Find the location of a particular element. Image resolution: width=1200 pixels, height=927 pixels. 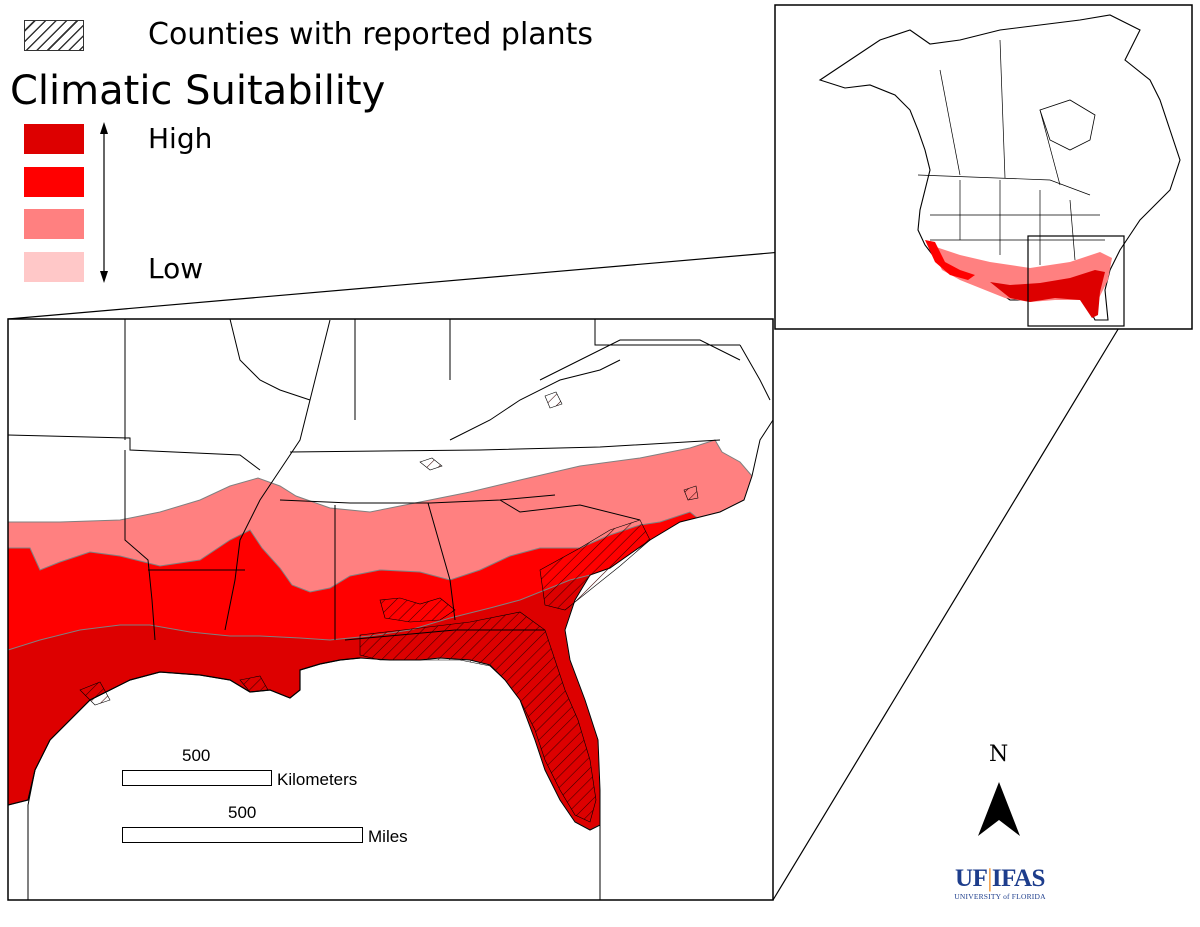

reported-counties-hatch-virginia is located at coordinates (553, 400).